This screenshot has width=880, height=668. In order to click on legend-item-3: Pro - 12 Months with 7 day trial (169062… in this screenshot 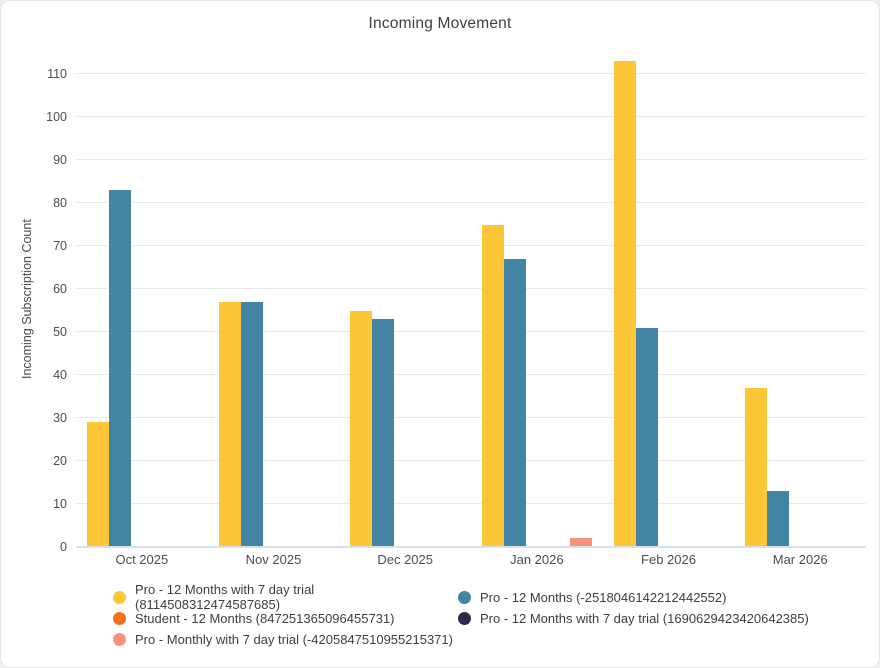, I will do `click(633, 618)`.